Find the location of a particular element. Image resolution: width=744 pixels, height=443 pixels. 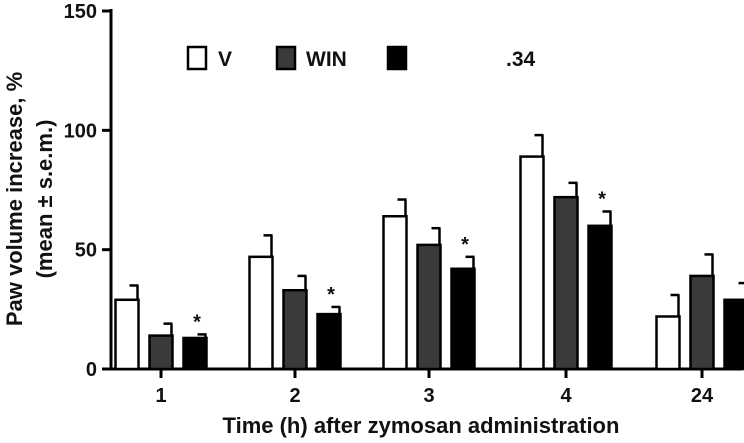

legend: V WIN .34 is located at coordinates (361, 58).